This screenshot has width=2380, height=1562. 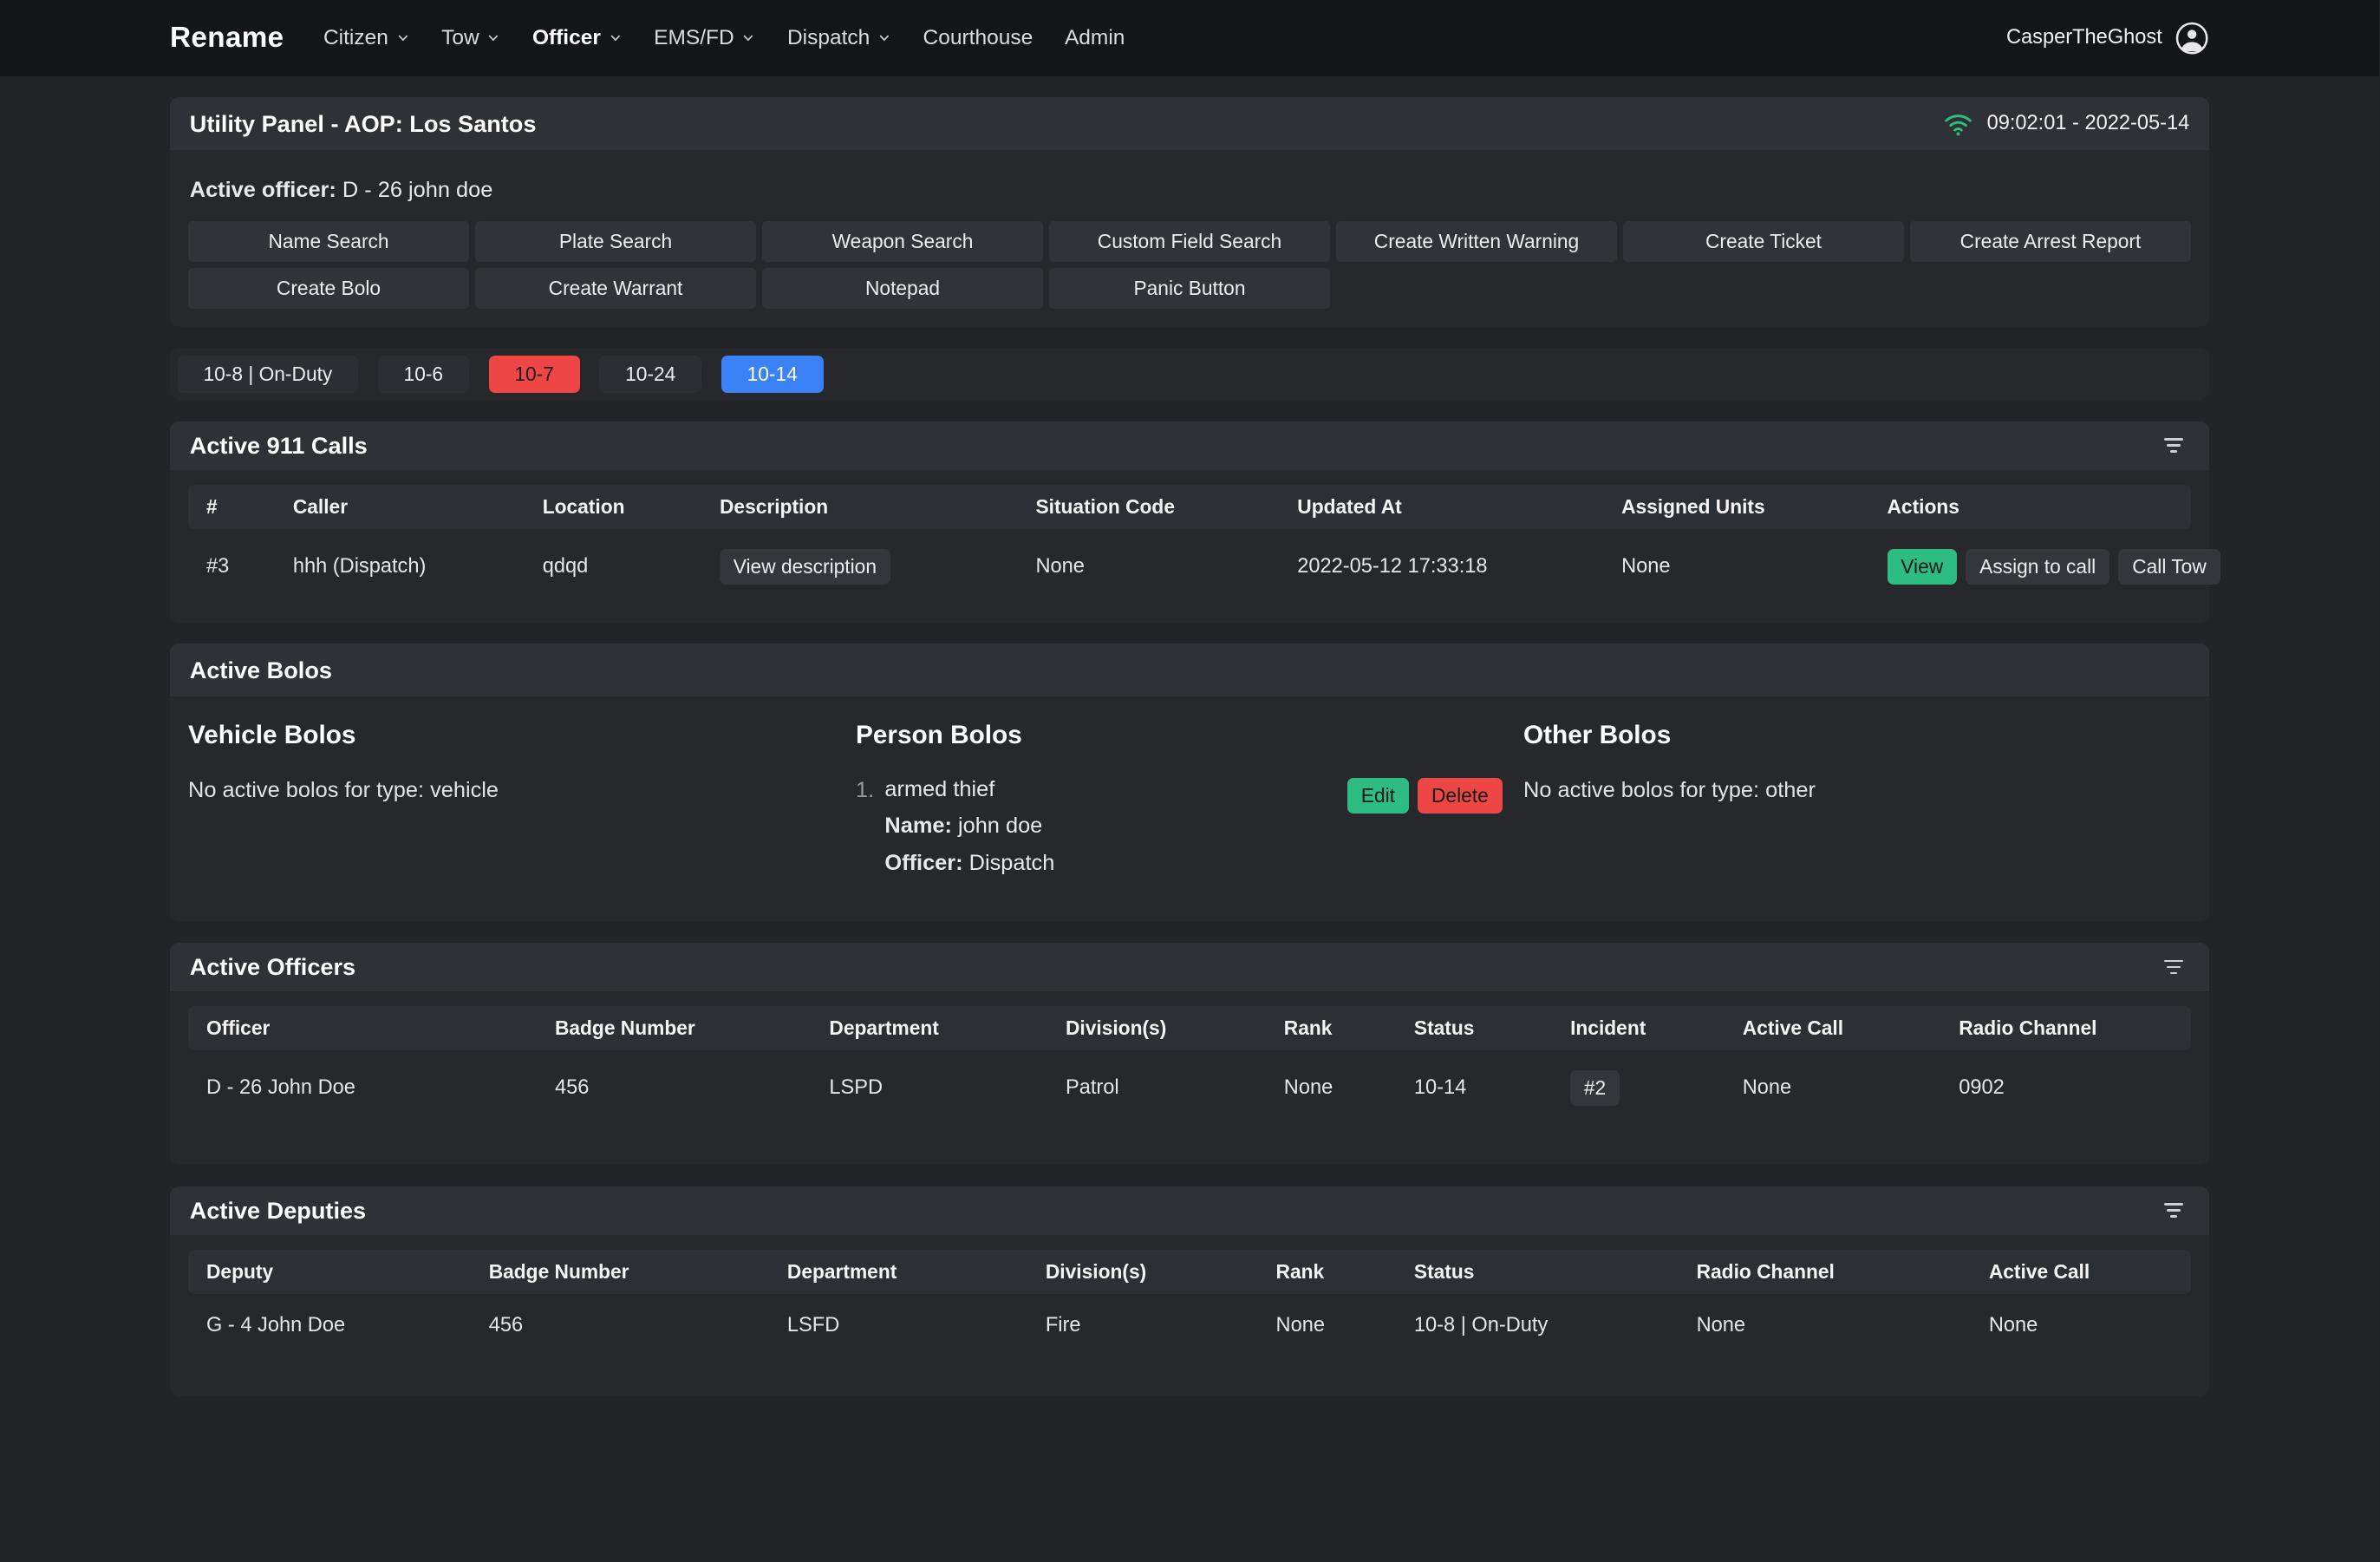 What do you see at coordinates (2088, 123) in the screenshot?
I see `clock-timestamp: 09:02:01 - 2022-05-14` at bounding box center [2088, 123].